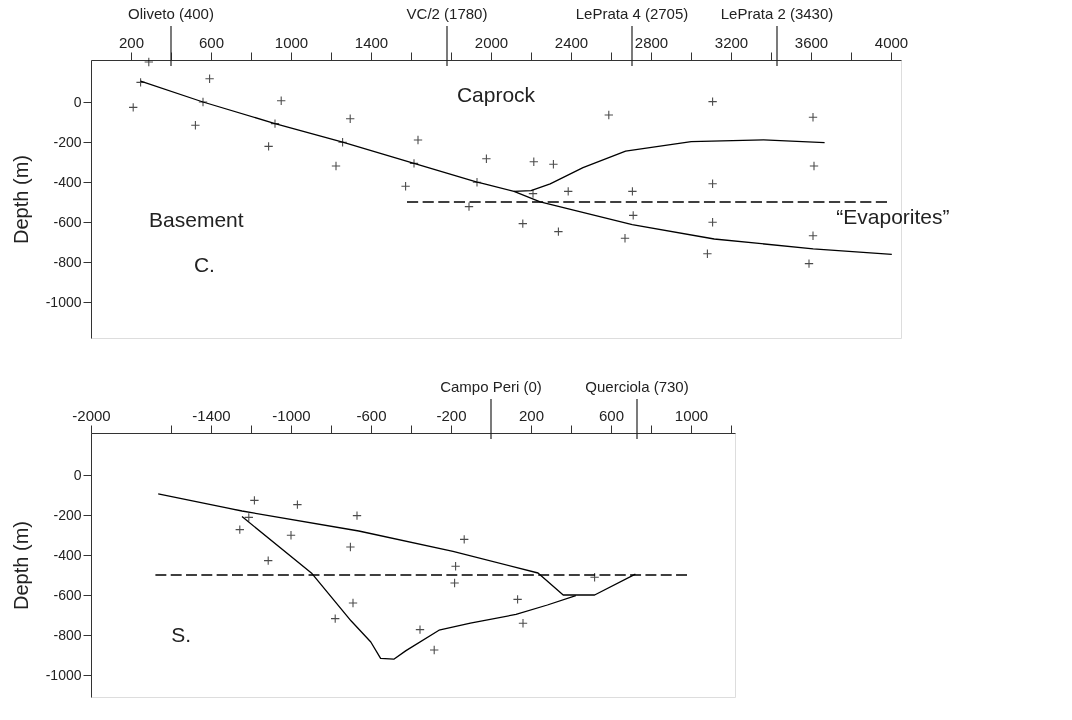 This screenshot has height=720, width=1072. I want to click on x-tick-label: -600, so click(371, 415).